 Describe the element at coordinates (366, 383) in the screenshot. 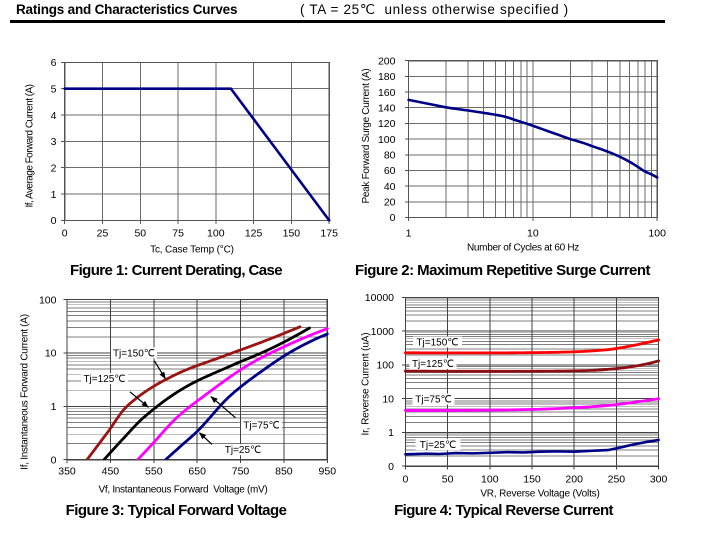

I see `svg-text: Ir, Reverse Current (uA)` at that location.